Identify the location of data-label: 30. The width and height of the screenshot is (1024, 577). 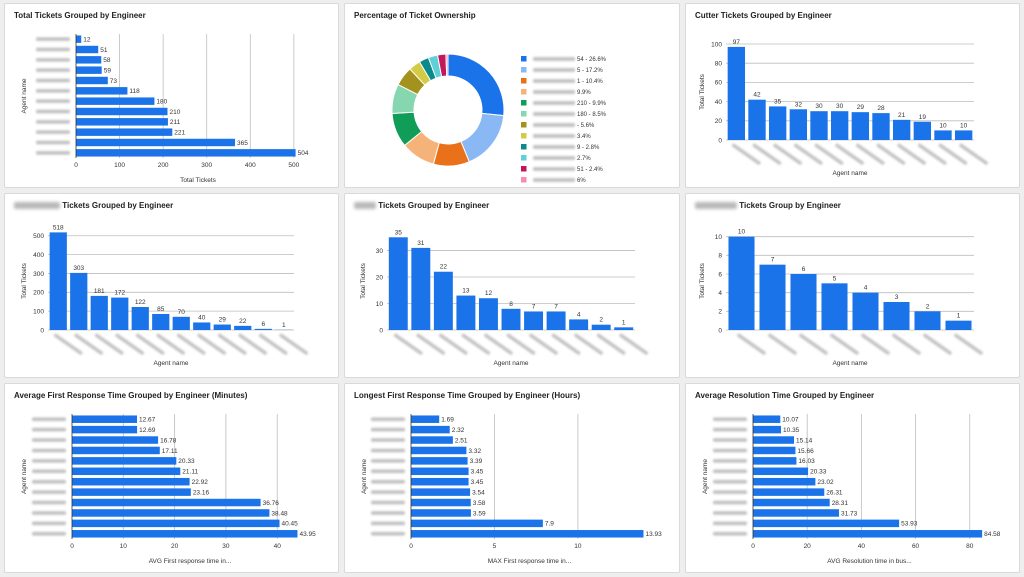
(819, 106).